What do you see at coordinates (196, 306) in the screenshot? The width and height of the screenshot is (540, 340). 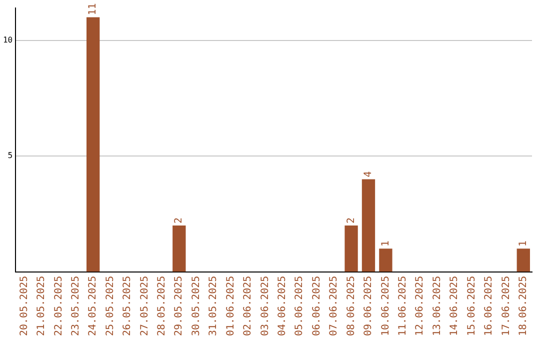 I see `x-tick-label: 30.05.2025` at bounding box center [196, 306].